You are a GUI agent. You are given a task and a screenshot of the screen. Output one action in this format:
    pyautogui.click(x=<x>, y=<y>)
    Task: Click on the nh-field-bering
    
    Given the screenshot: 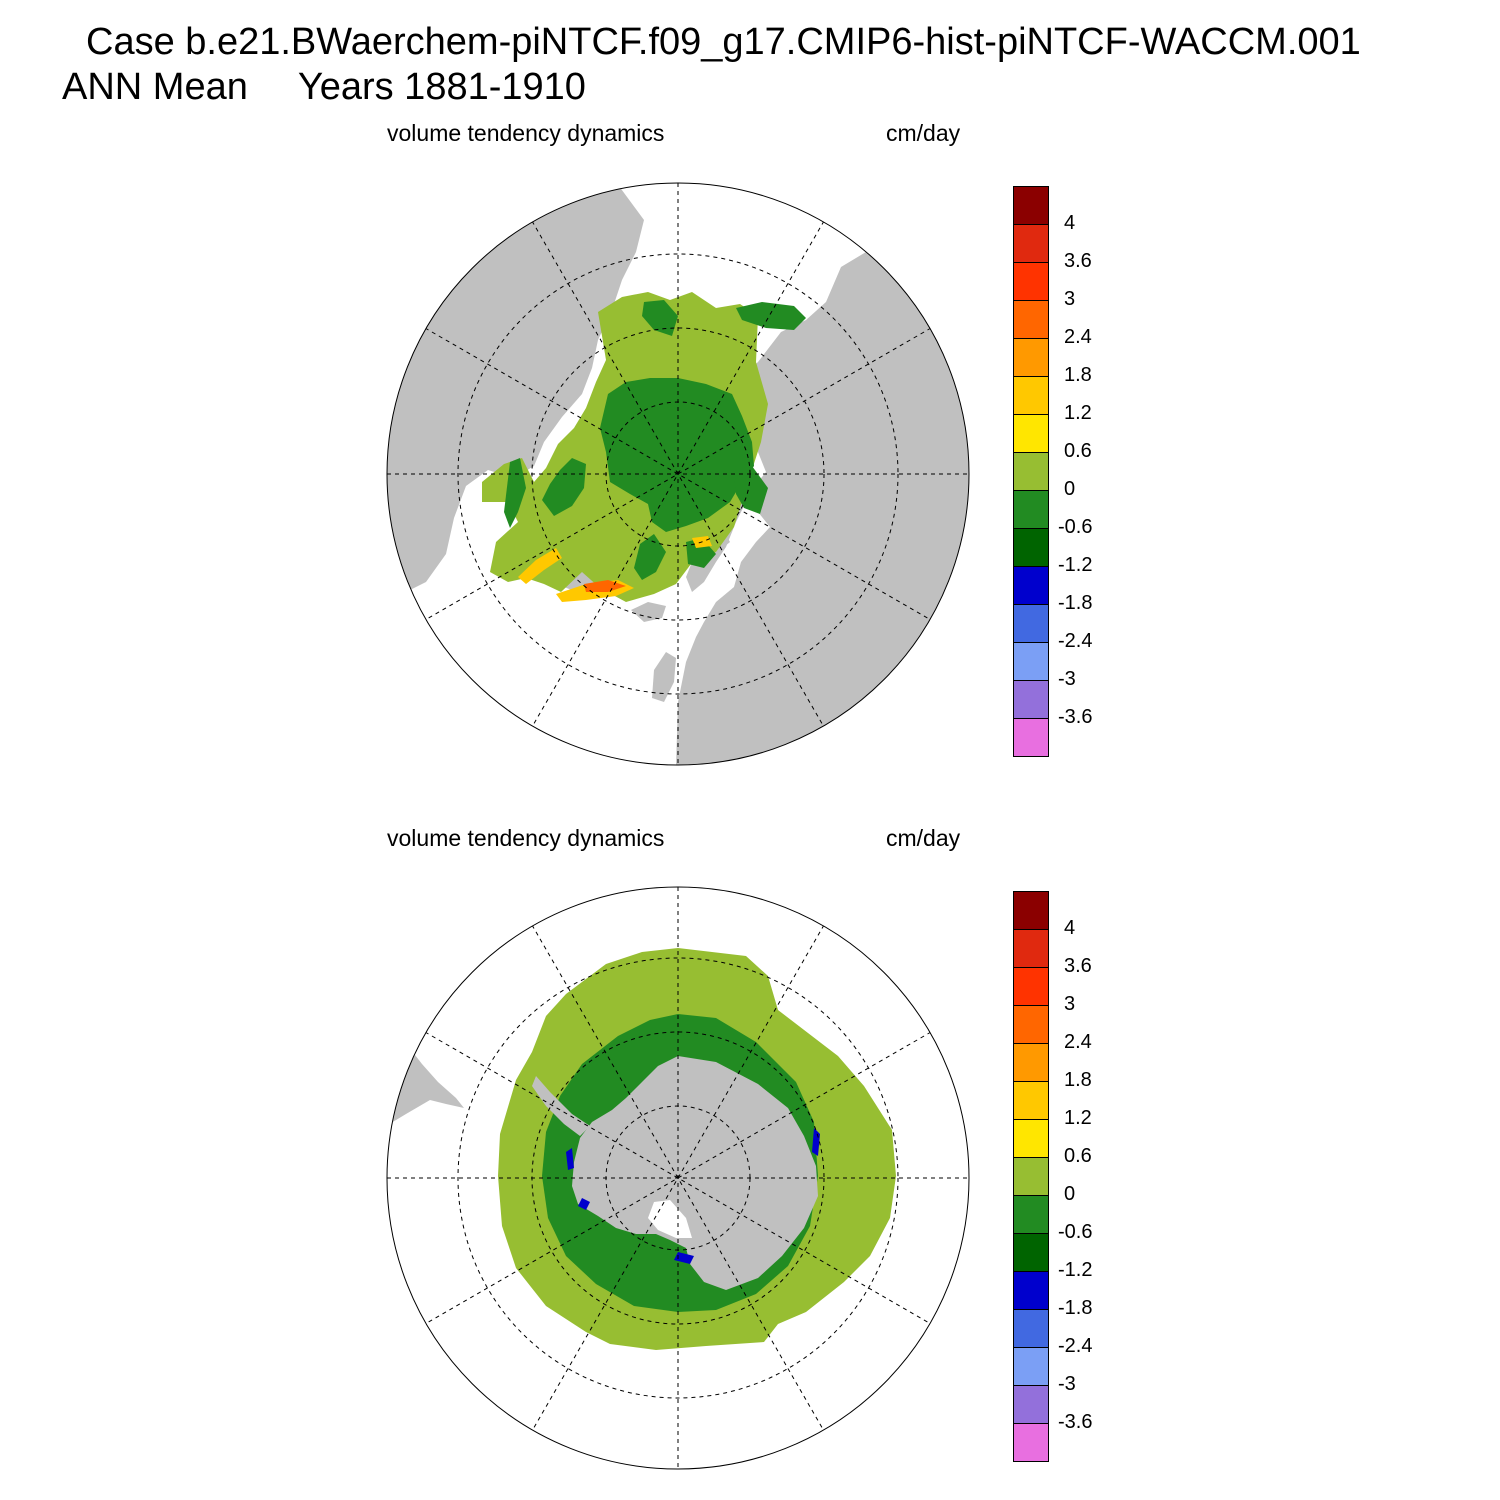 What is the action you would take?
    pyautogui.click(x=660, y=318)
    